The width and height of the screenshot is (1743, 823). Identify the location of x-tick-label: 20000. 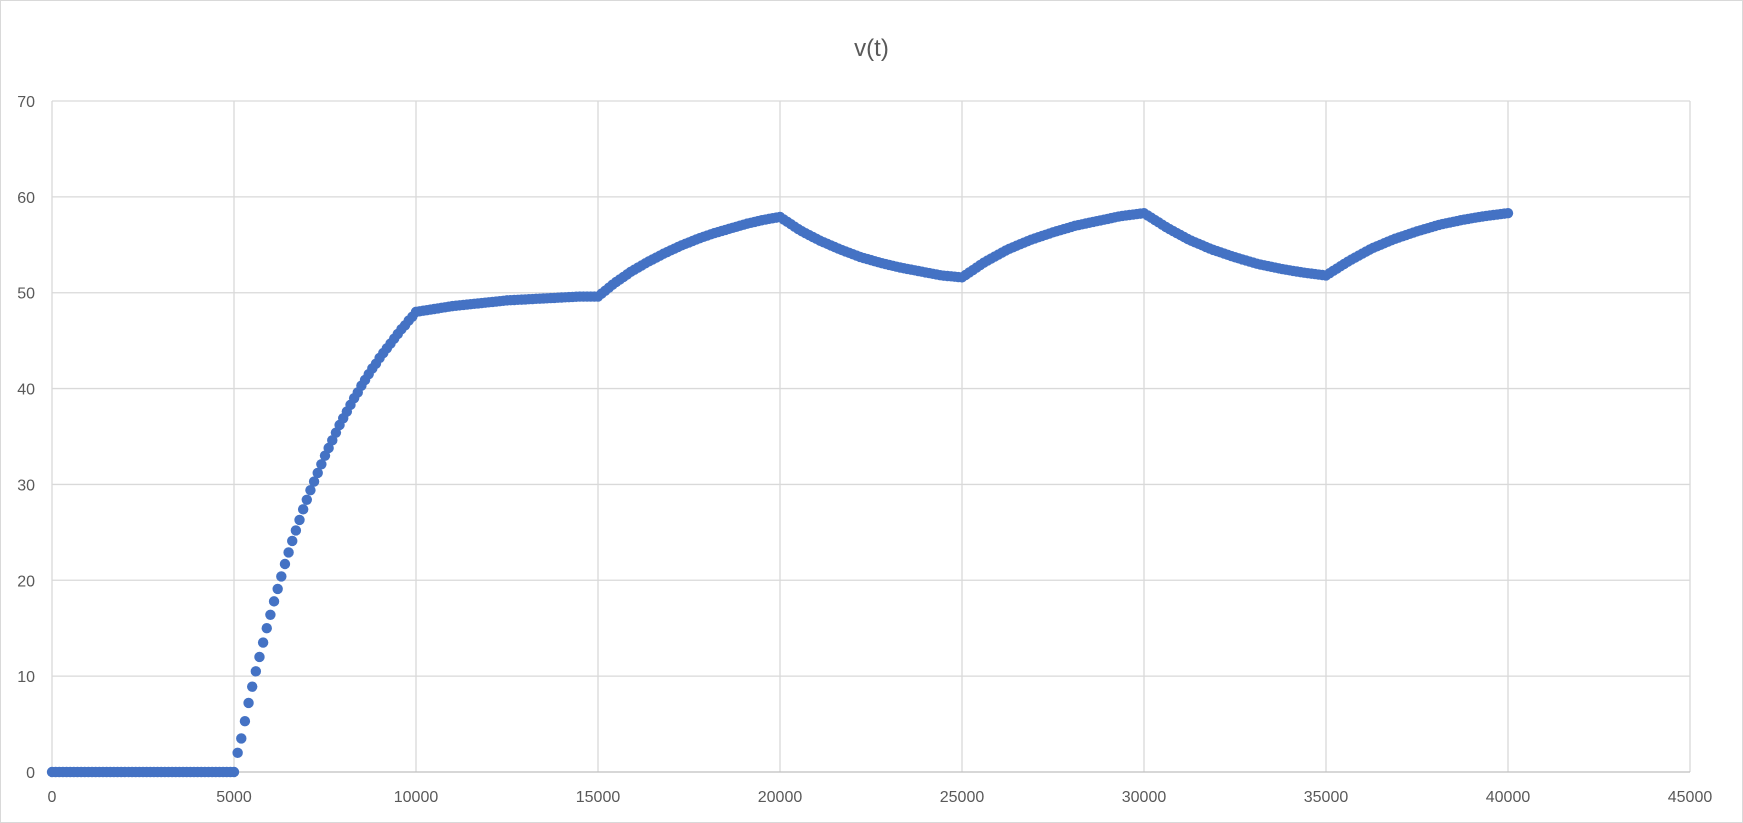
(780, 797).